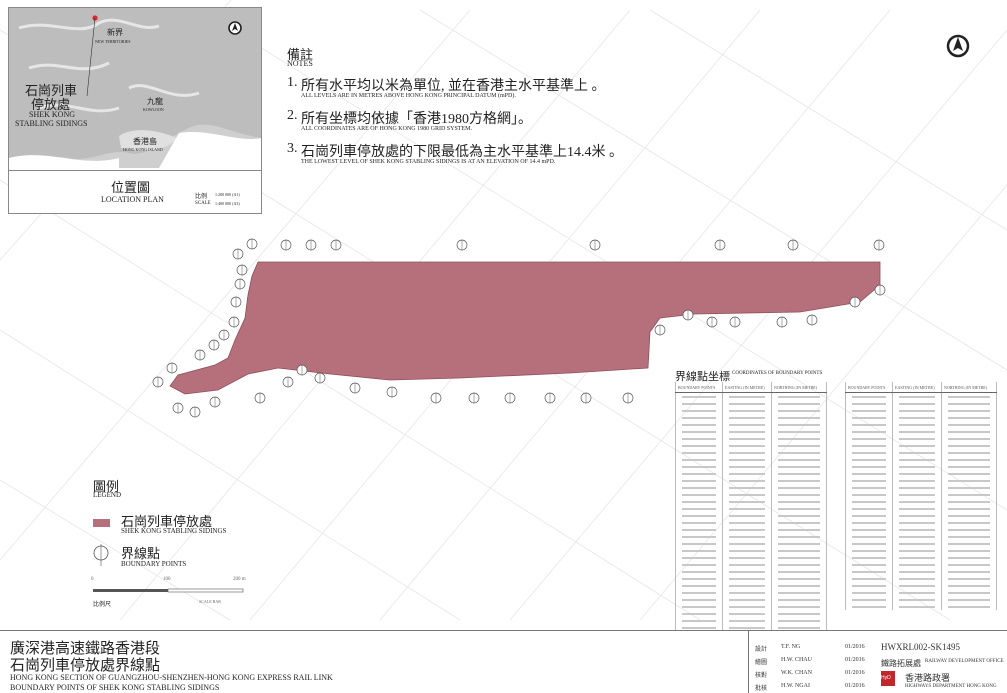 This screenshot has height=693, width=1007. I want to click on col-northing-2: NORTHING (IN METRE), so click(969, 387).